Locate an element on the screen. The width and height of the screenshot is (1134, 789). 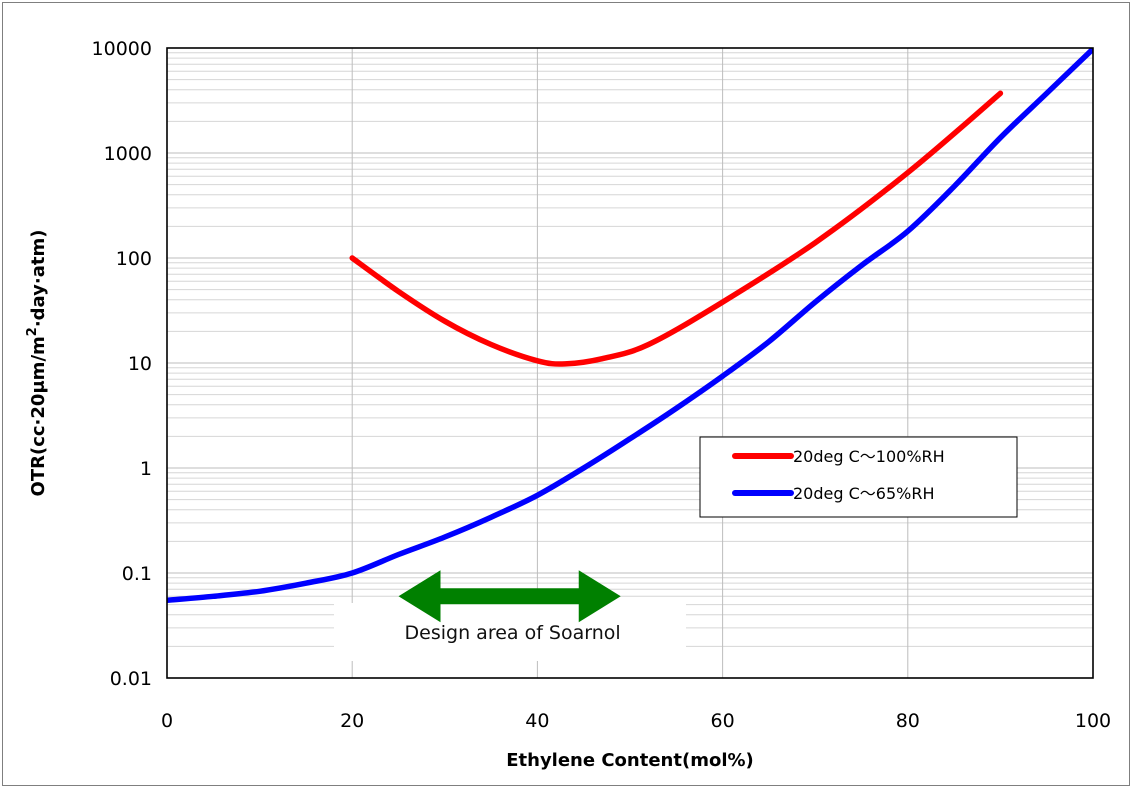
x-tick-label: 60 is located at coordinates (723, 721).